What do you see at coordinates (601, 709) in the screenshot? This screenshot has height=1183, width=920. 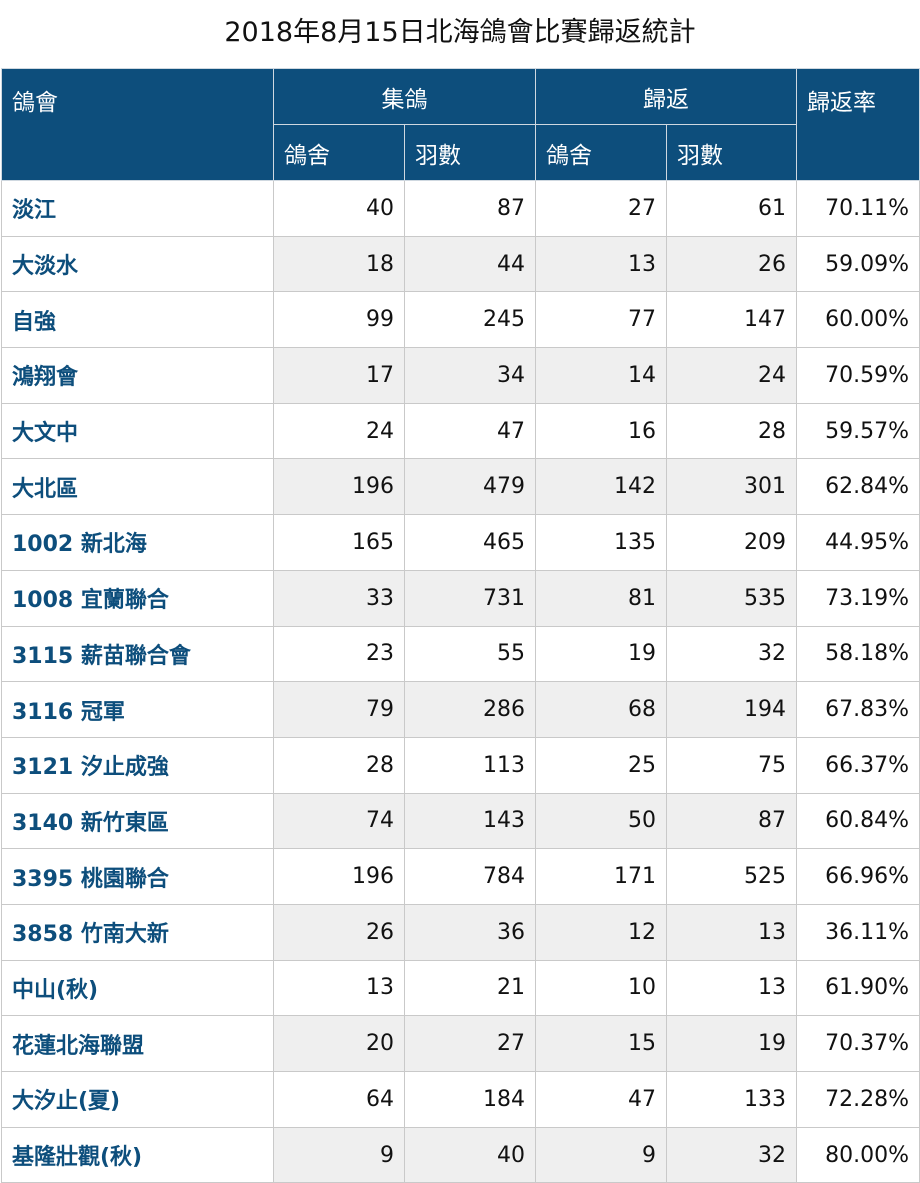 I see `returned-lofts-cell: 68` at bounding box center [601, 709].